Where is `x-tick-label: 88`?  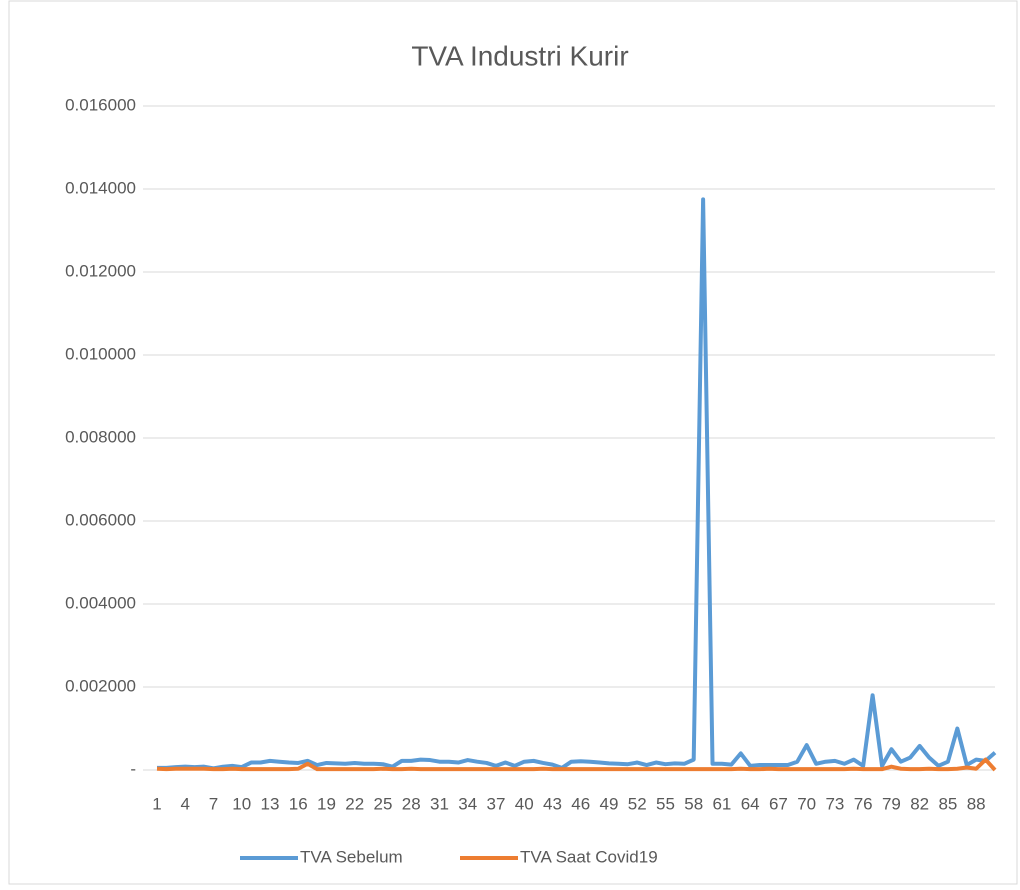 x-tick-label: 88 is located at coordinates (976, 803).